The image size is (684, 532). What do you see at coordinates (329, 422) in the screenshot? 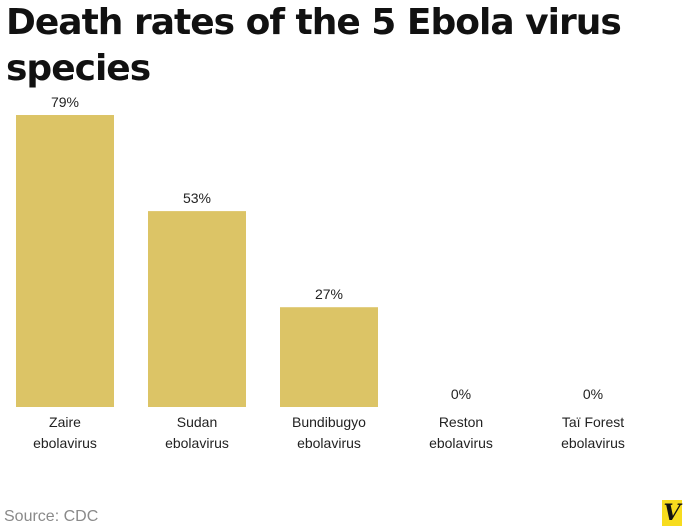
I see `category-label: Bundibugyo` at bounding box center [329, 422].